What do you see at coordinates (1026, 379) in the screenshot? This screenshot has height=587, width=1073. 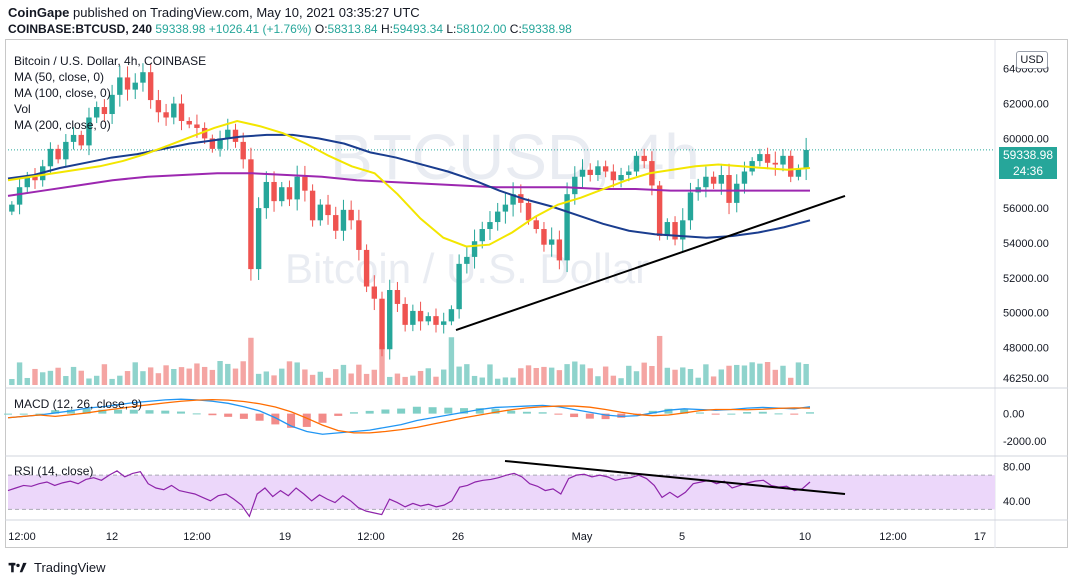 I see `price-tick-label: 46250.00` at bounding box center [1026, 379].